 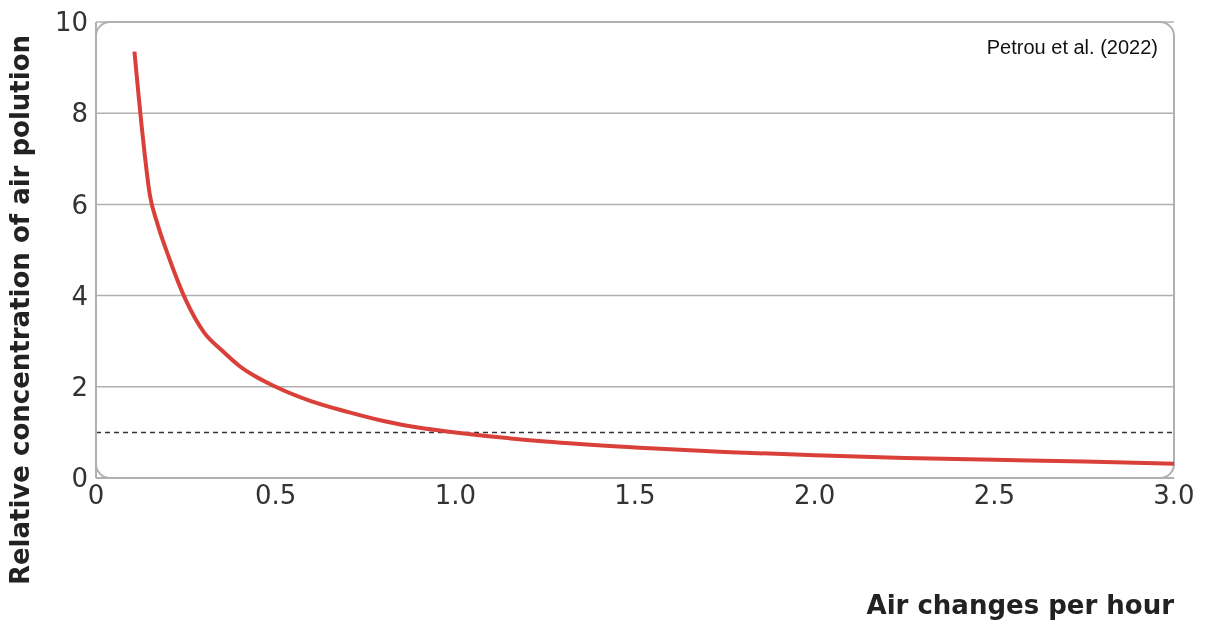 I want to click on y-tick-label: 8, so click(x=79, y=113).